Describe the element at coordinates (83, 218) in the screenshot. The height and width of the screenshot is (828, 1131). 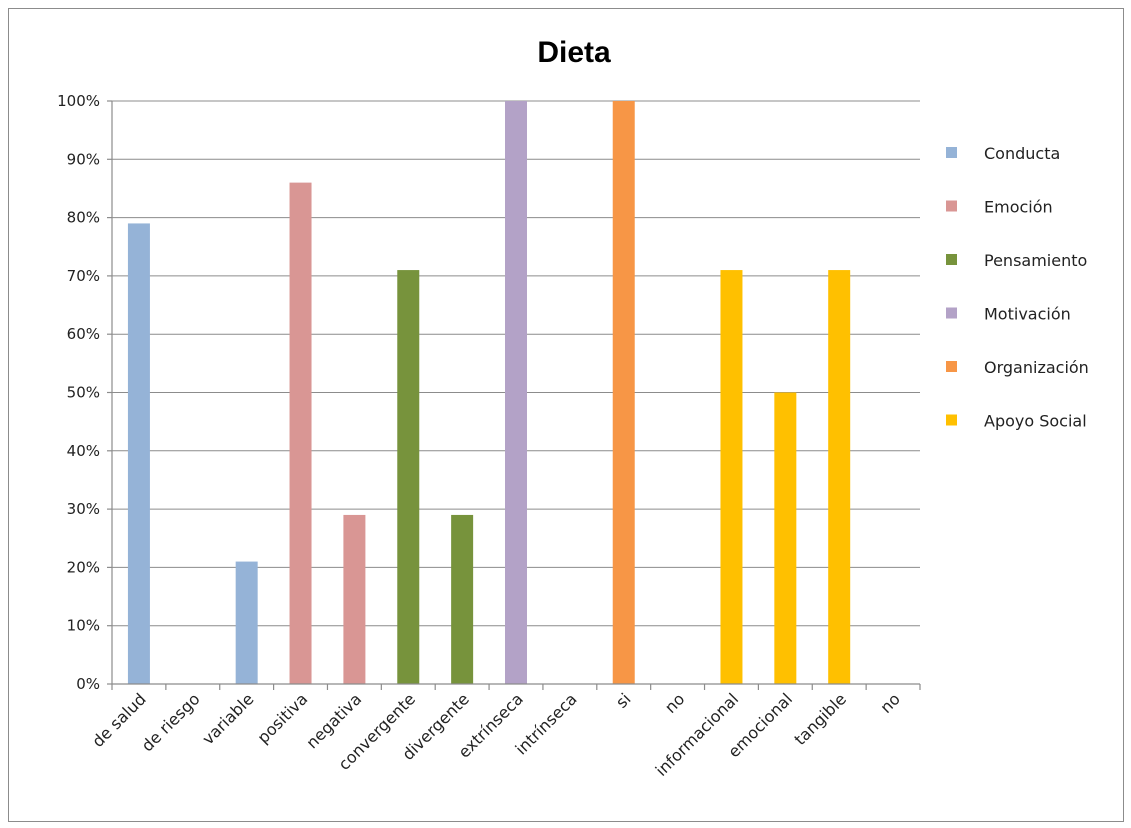
I see `y-tick-label: 80%` at that location.